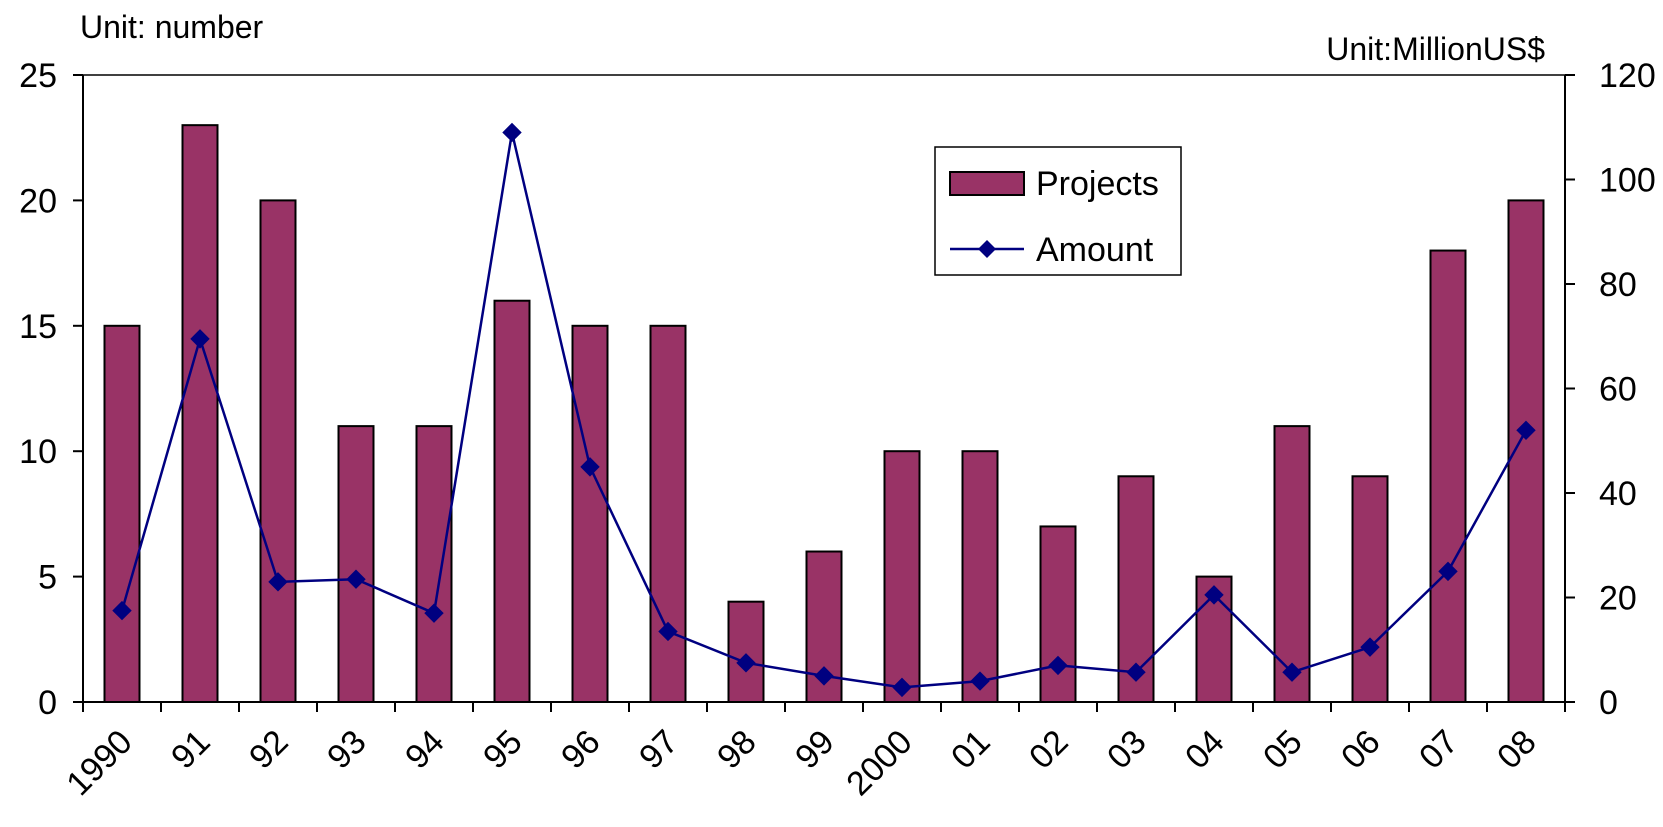  Describe the element at coordinates (47, 578) in the screenshot. I see `left-tick-label: 5` at that location.